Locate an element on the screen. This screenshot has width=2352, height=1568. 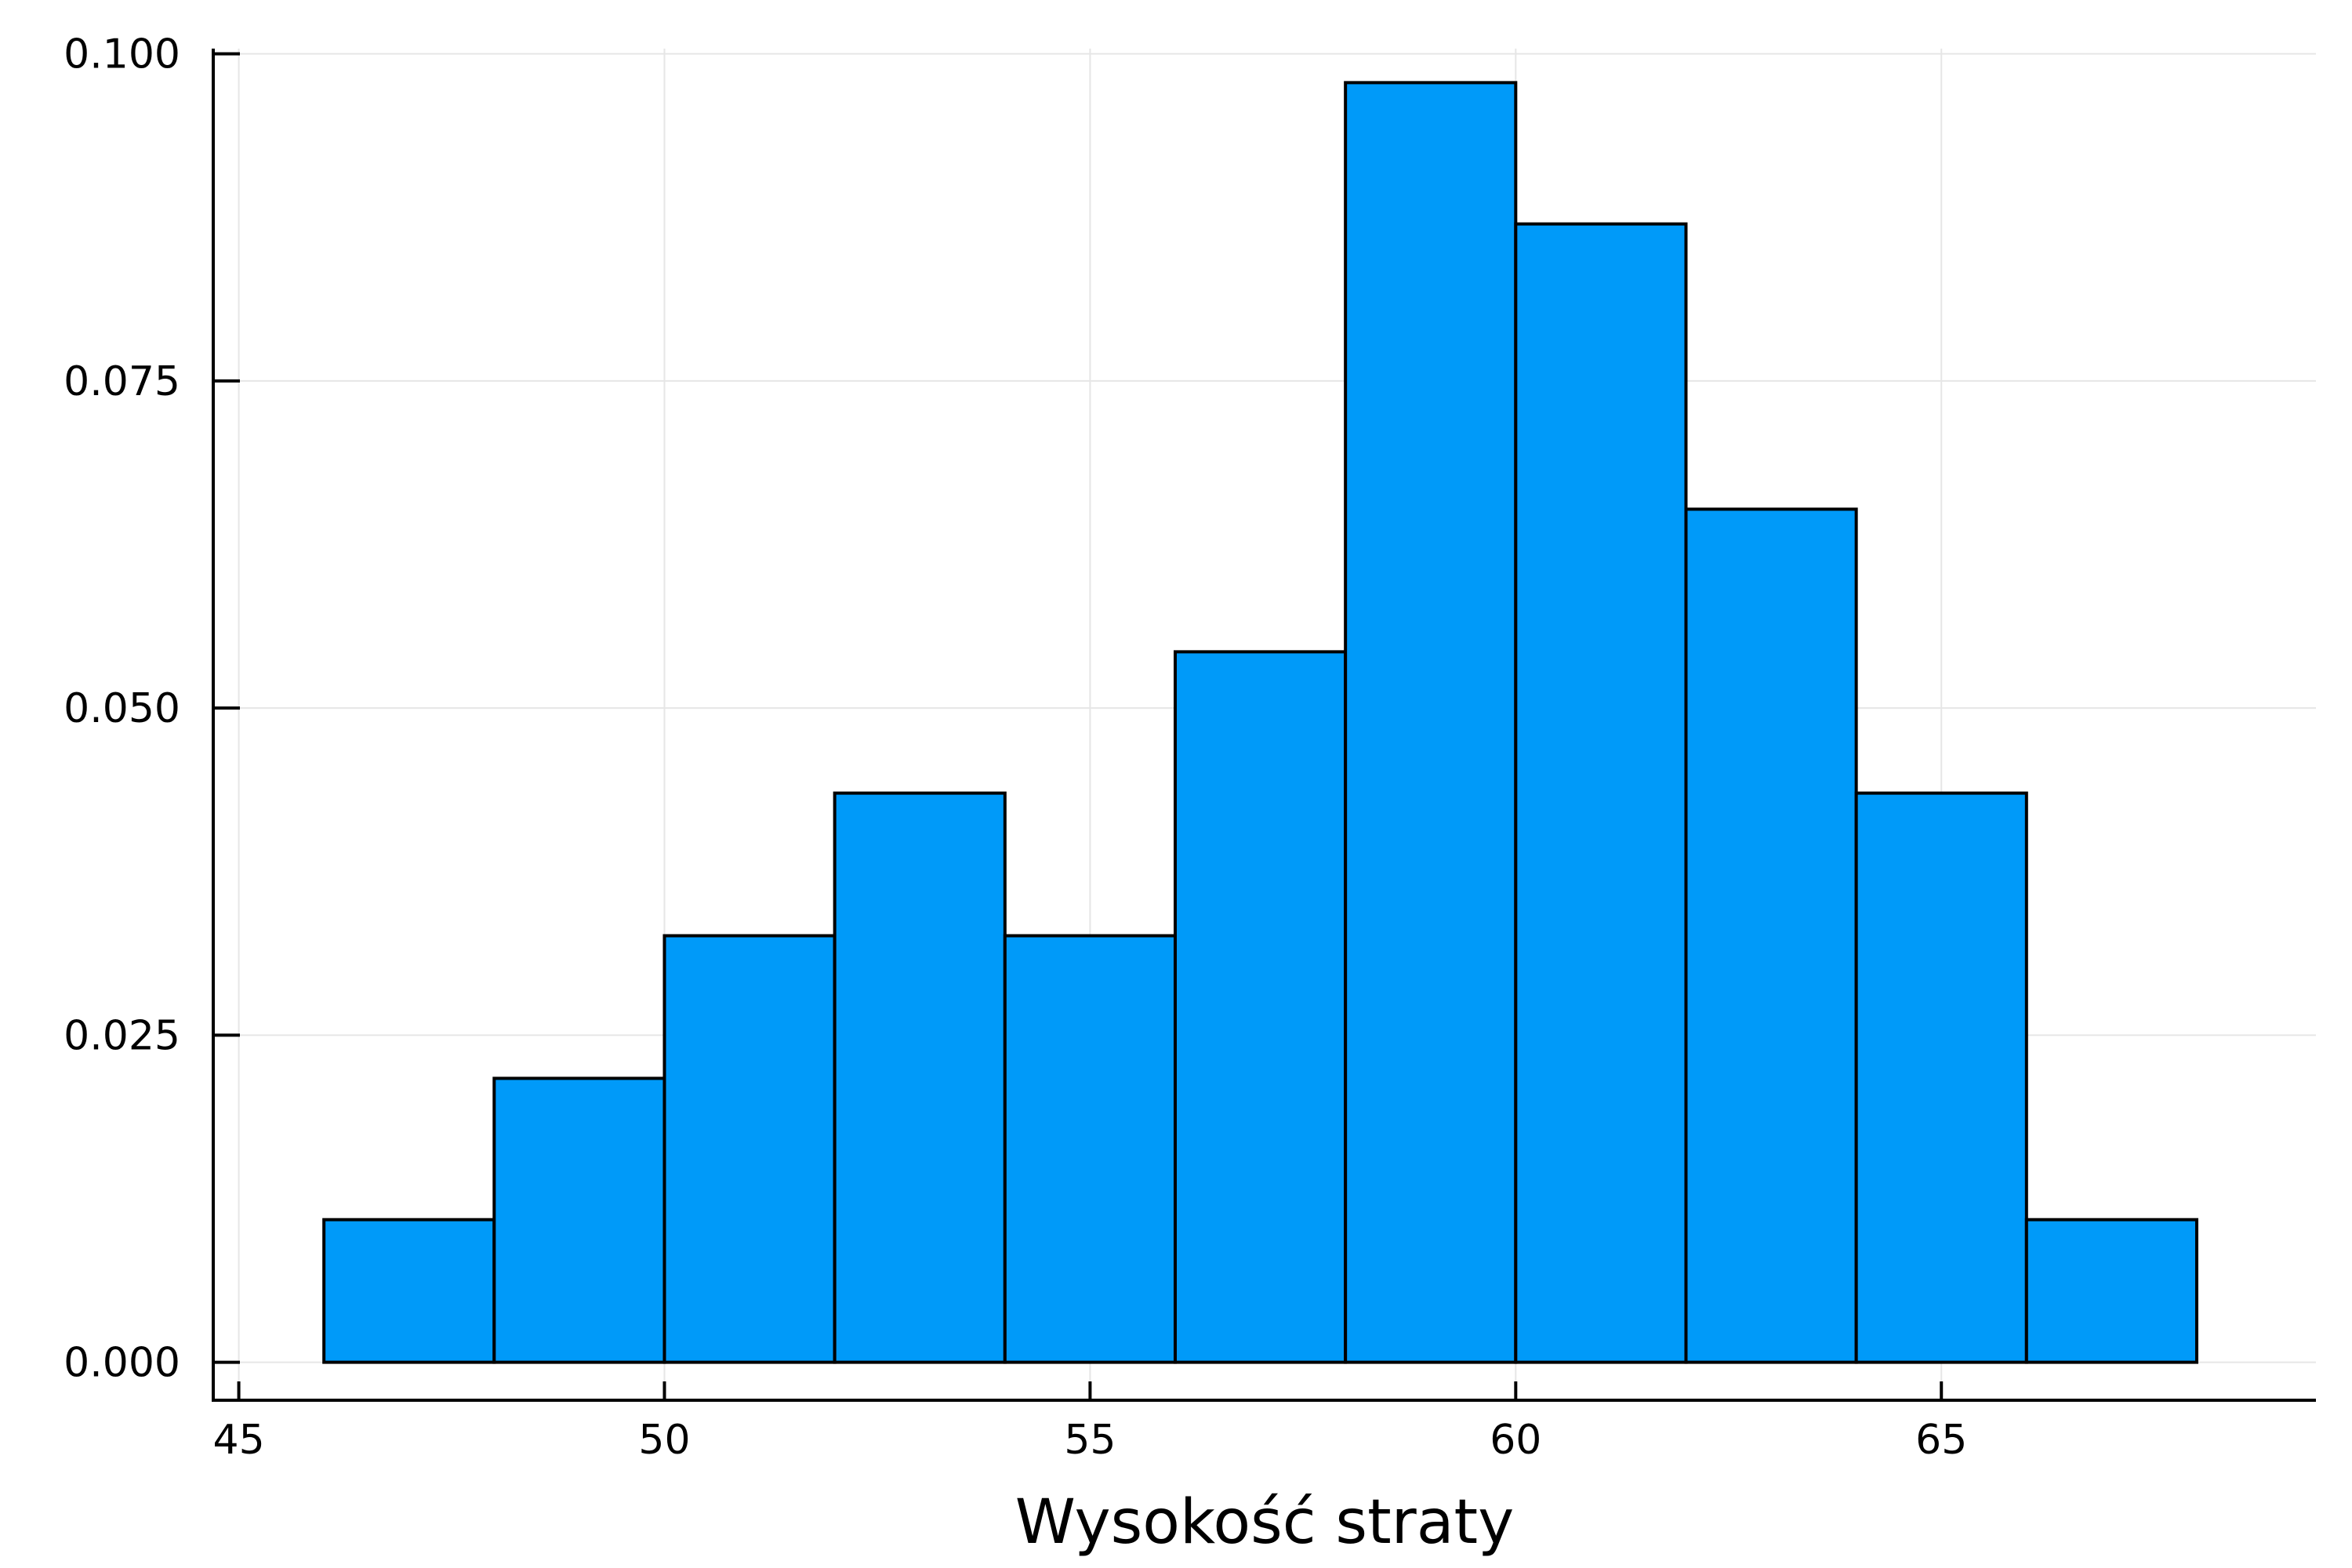
y-tick-label: 0.025 is located at coordinates (122, 1035).